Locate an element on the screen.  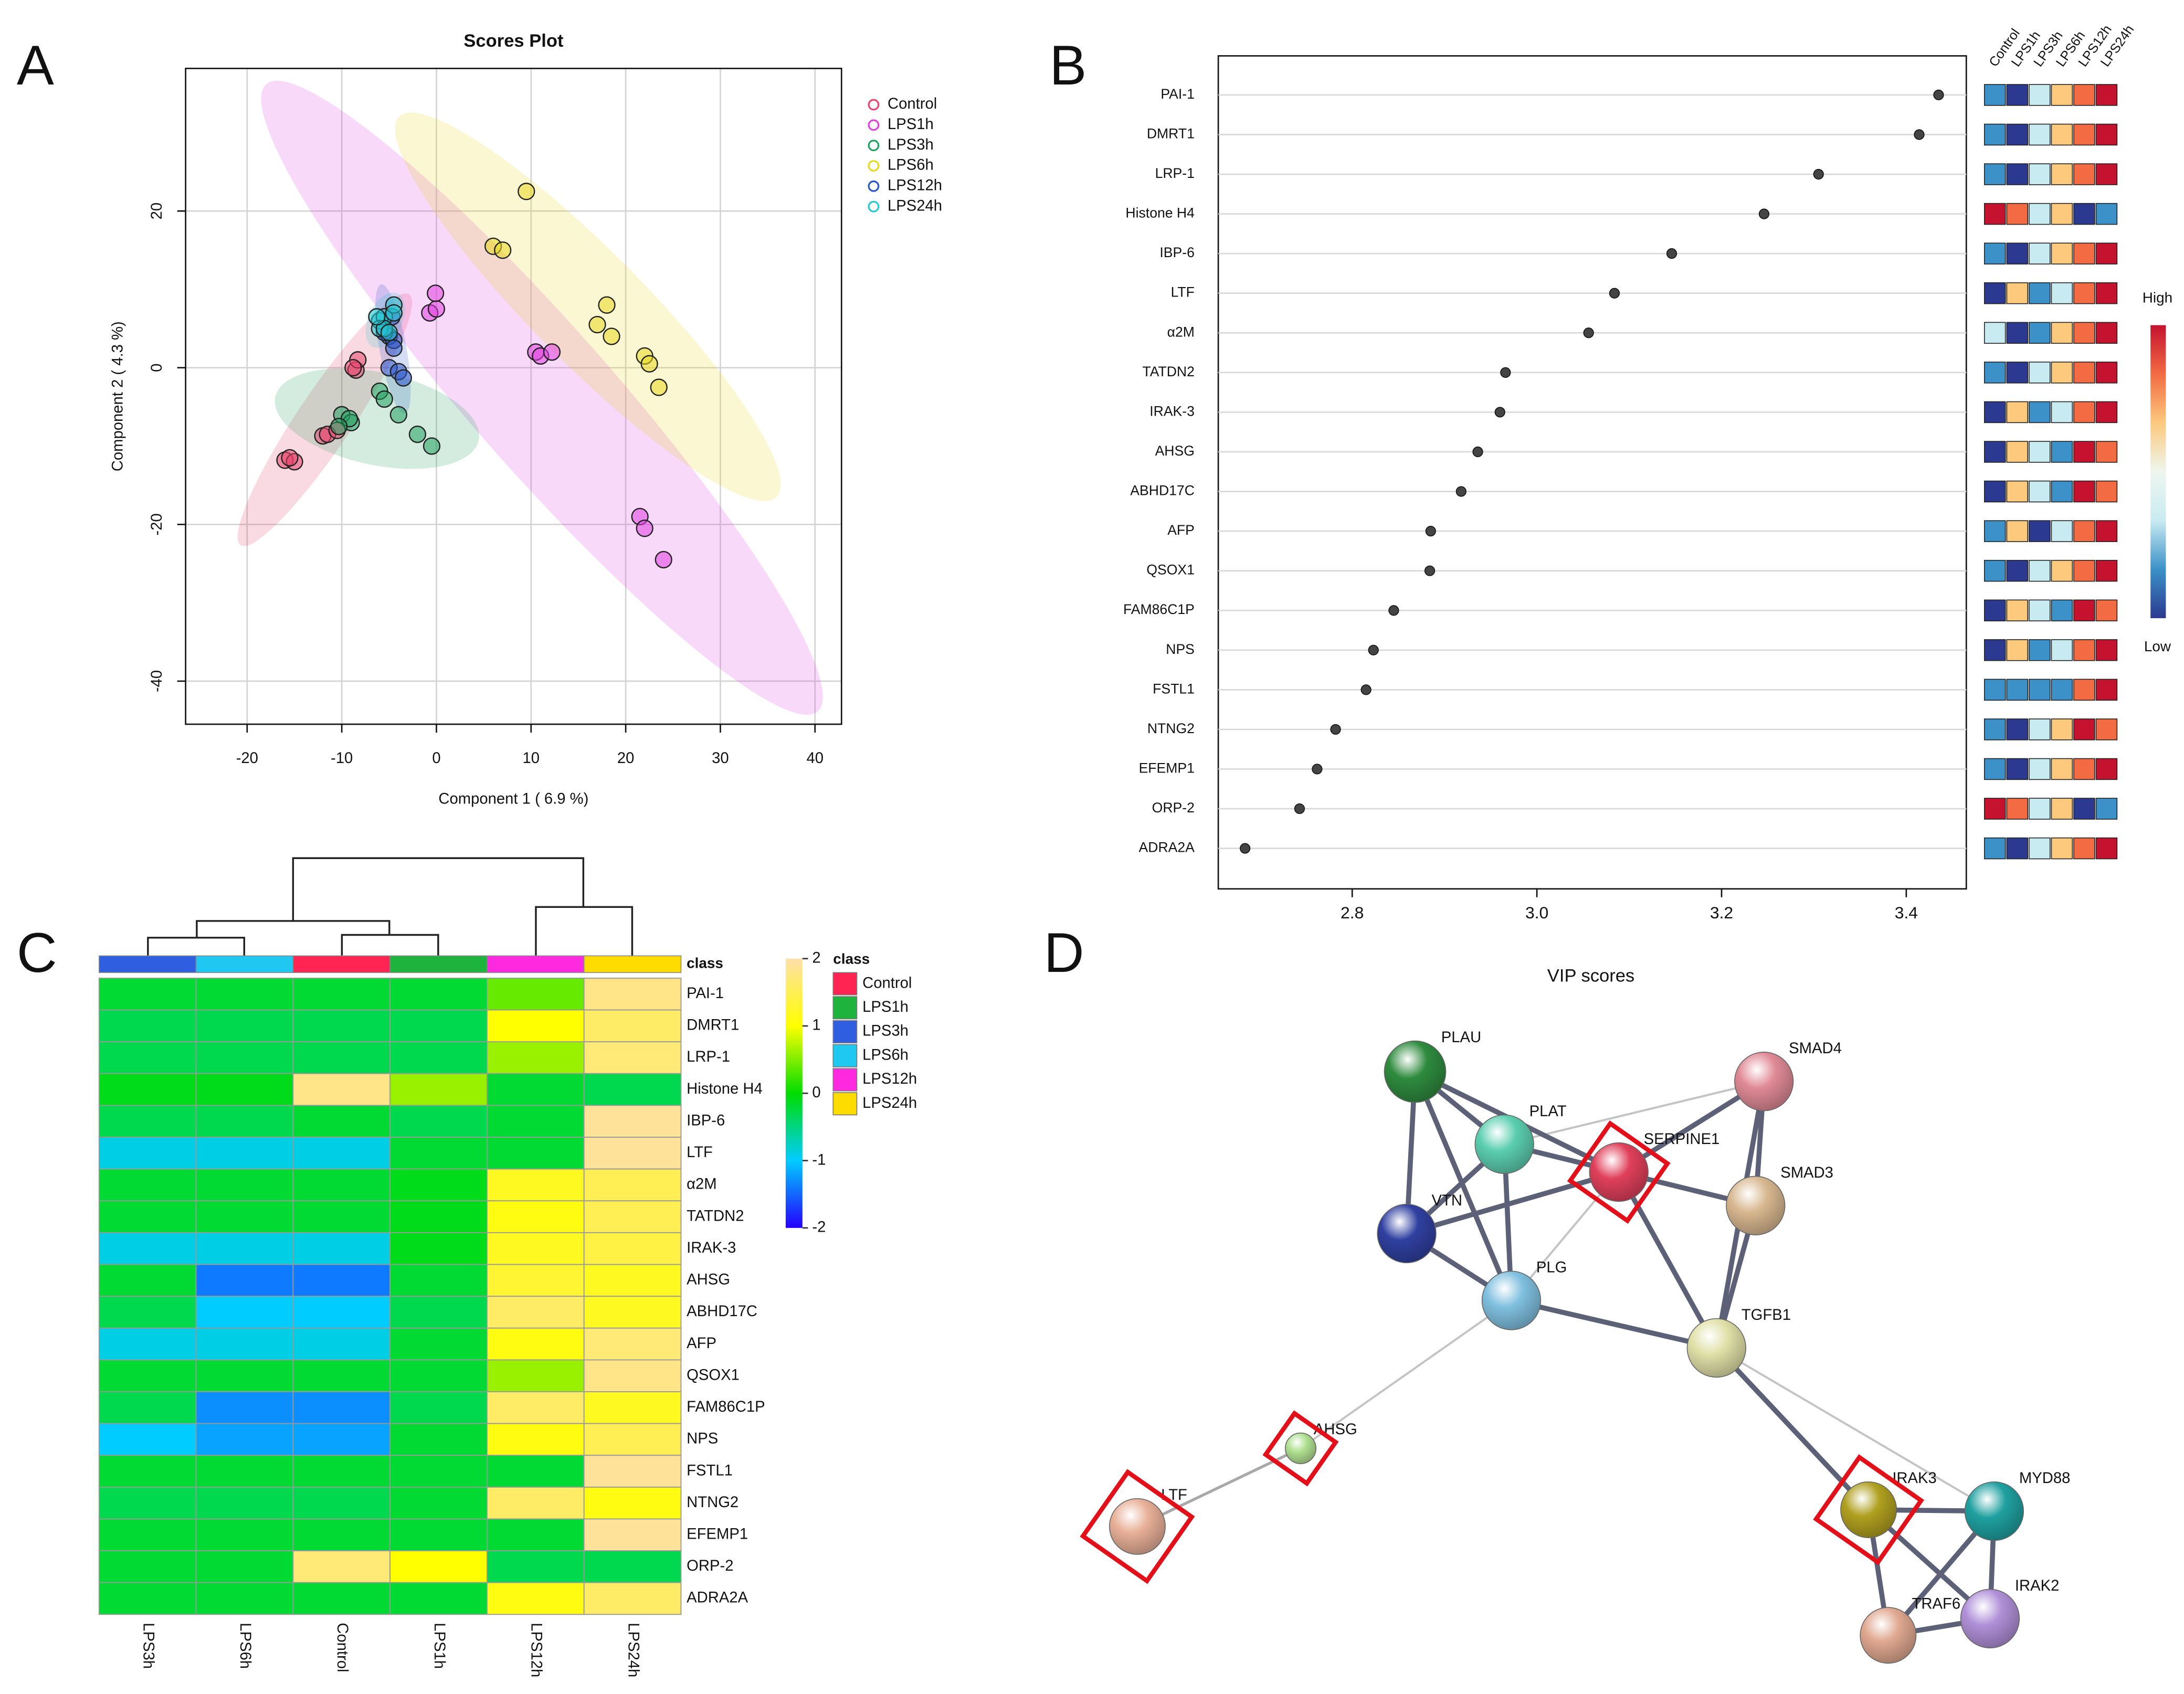
x-tick-label: 2.8 is located at coordinates (1352, 913).